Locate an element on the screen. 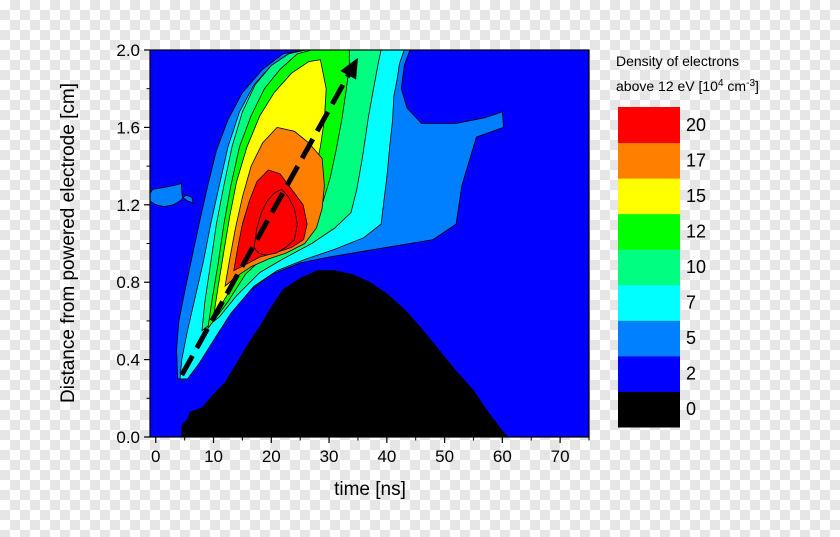  x-tick-label: 40 is located at coordinates (386, 456).